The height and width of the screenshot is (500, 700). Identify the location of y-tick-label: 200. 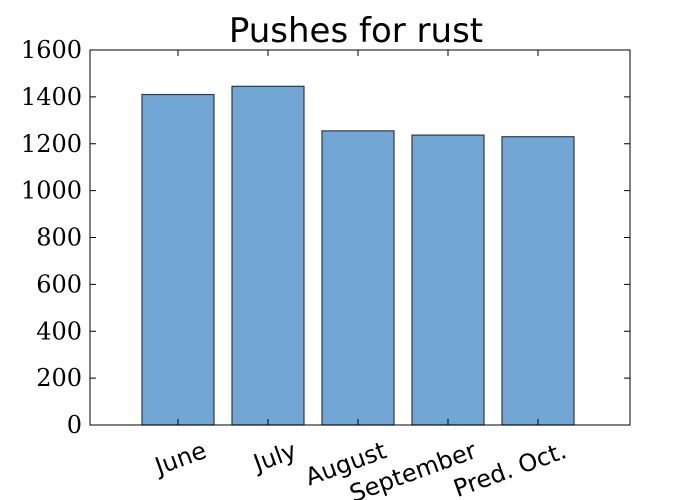
(59, 378).